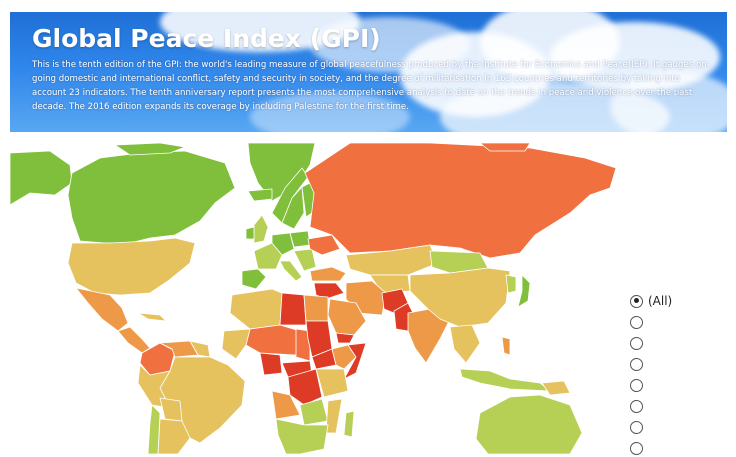 The width and height of the screenshot is (736, 457). Describe the element at coordinates (154, 386) in the screenshot. I see `country-peru` at that location.